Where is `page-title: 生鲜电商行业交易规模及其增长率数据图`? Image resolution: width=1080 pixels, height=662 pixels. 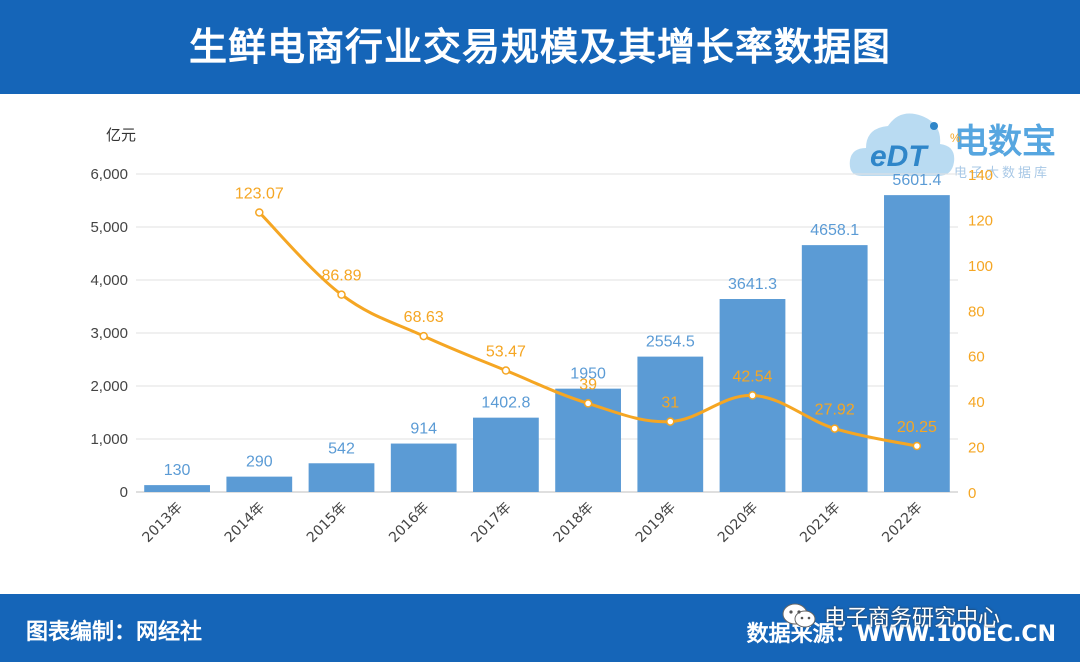 page-title: 生鲜电商行业交易规模及其增长率数据图 is located at coordinates (539, 47).